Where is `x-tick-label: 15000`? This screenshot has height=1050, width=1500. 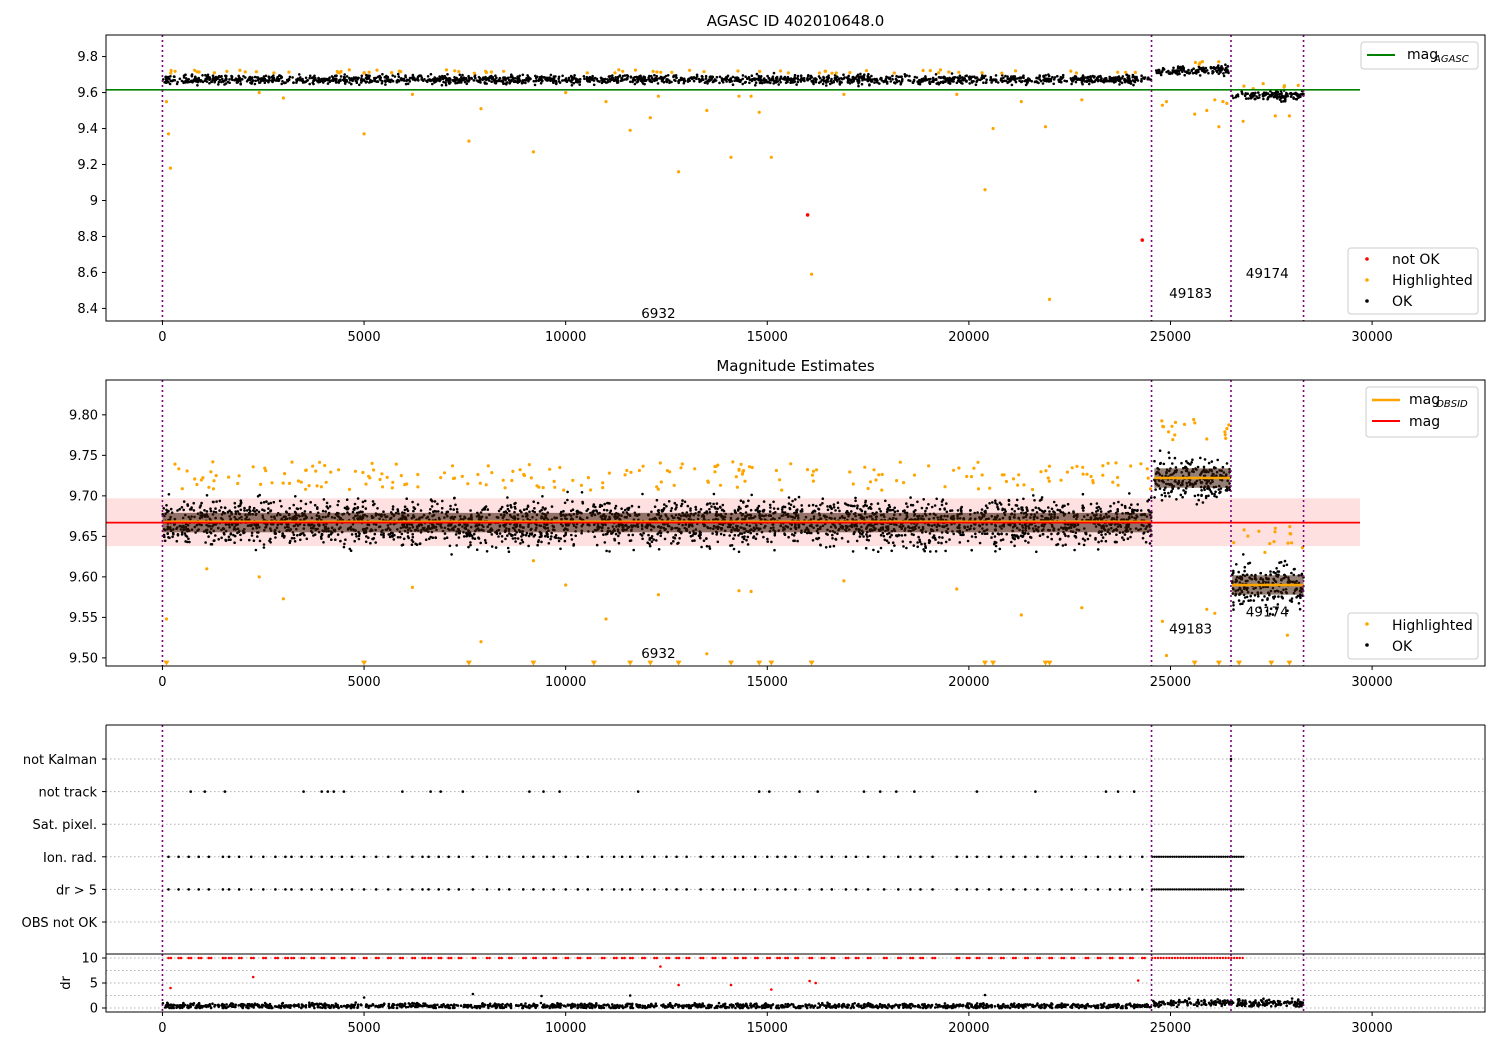 x-tick-label: 15000 is located at coordinates (767, 337).